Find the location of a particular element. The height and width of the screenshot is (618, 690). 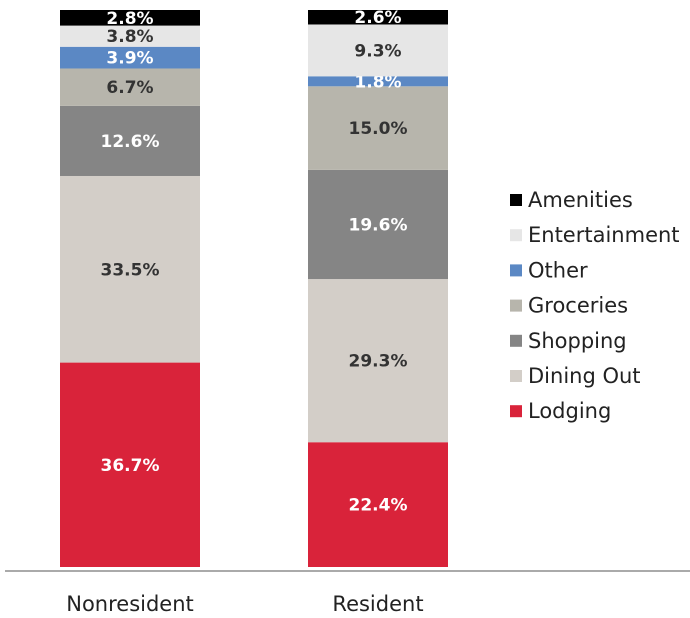

value-label: 22.4% is located at coordinates (378, 506).